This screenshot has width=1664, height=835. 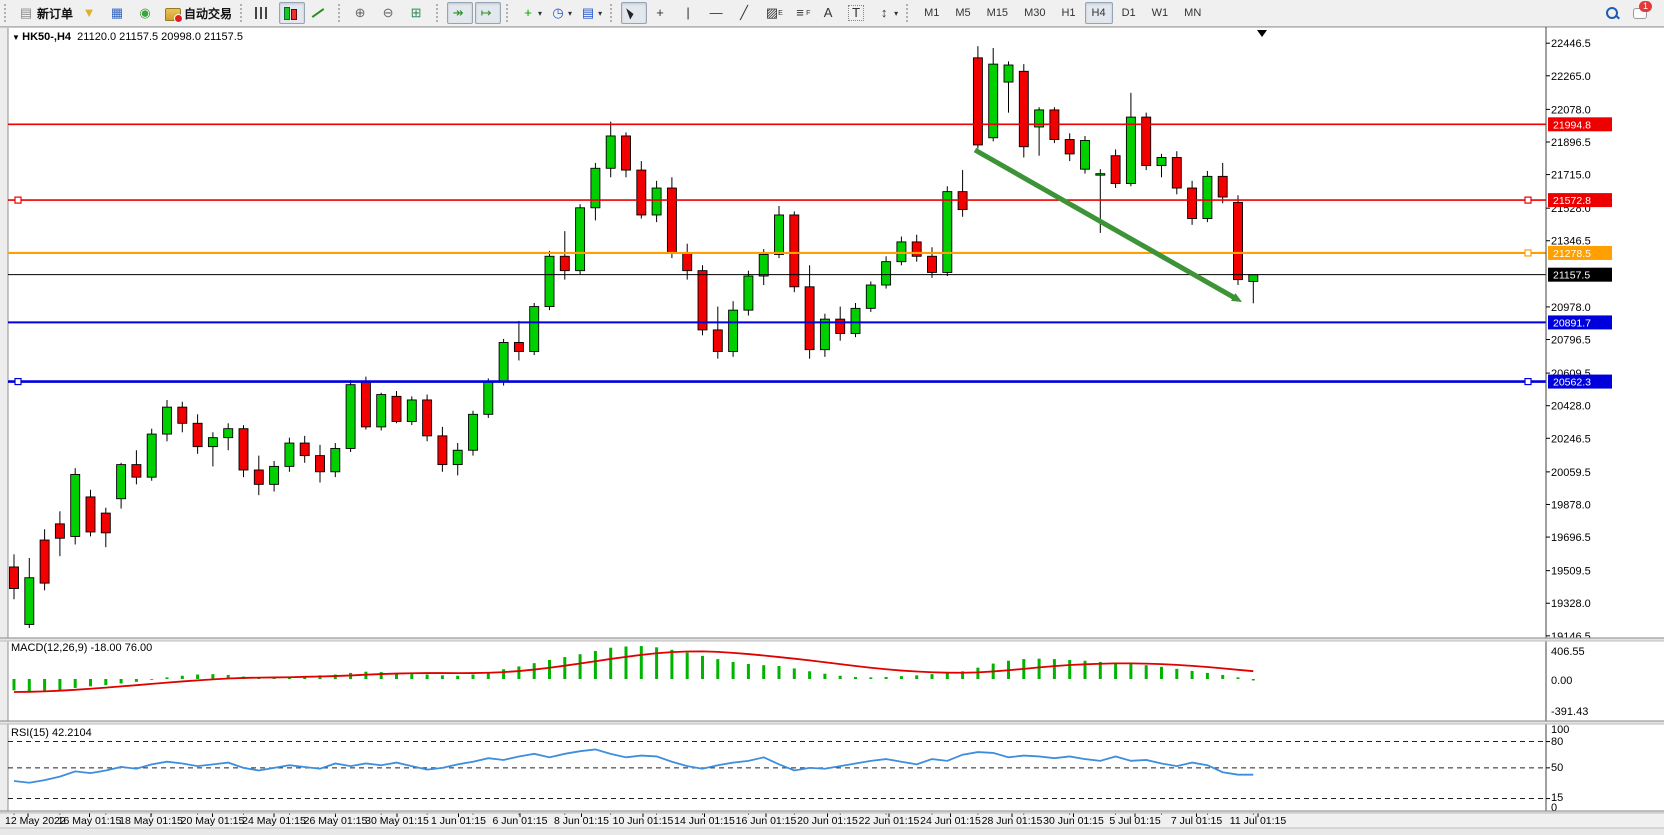 What do you see at coordinates (746, 13) in the screenshot?
I see `trendline-button: ╱` at bounding box center [746, 13].